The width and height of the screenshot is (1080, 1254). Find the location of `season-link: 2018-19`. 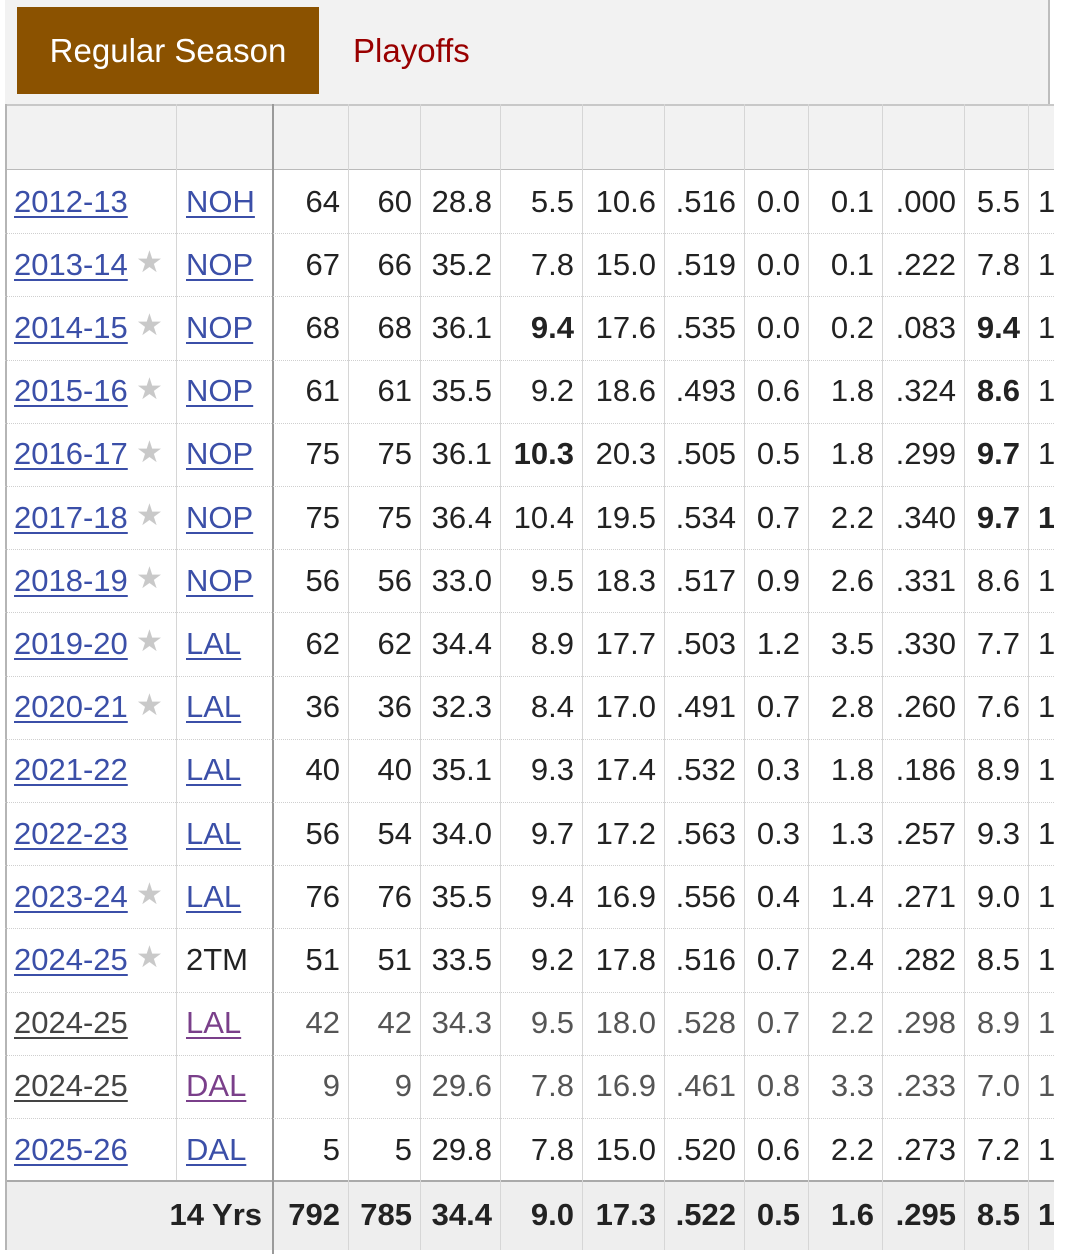

season-link: 2018-19 is located at coordinates (71, 580).